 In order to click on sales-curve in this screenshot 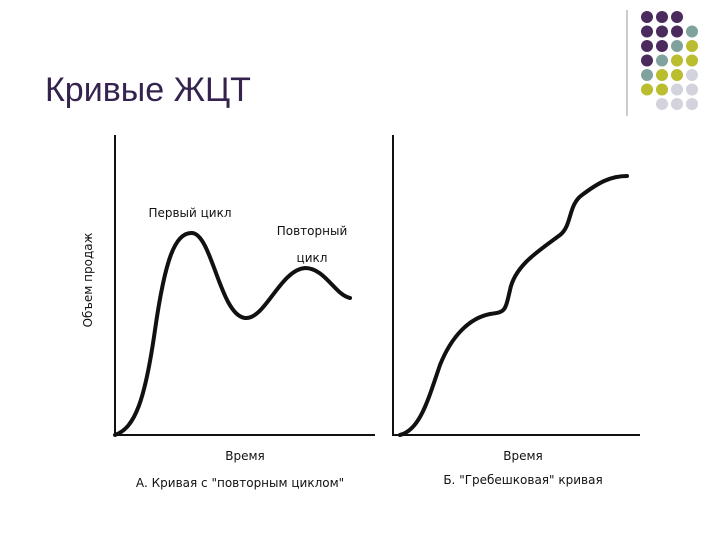, I will do `click(232, 334)`.